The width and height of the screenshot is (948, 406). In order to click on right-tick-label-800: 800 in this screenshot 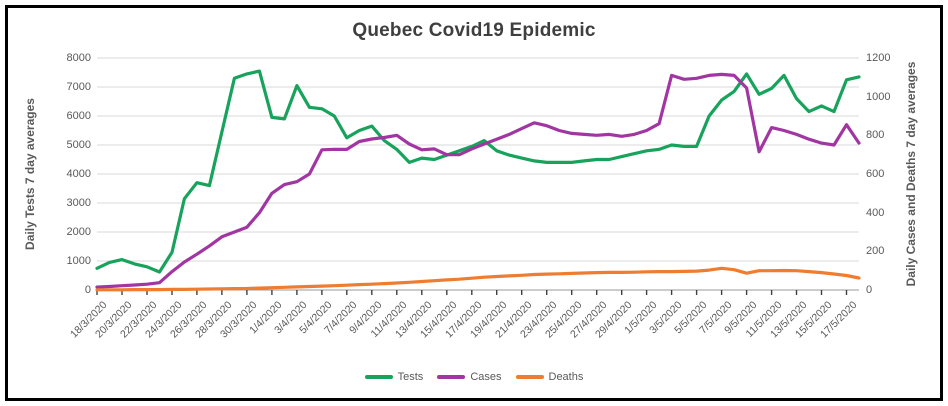, I will do `click(875, 135)`.